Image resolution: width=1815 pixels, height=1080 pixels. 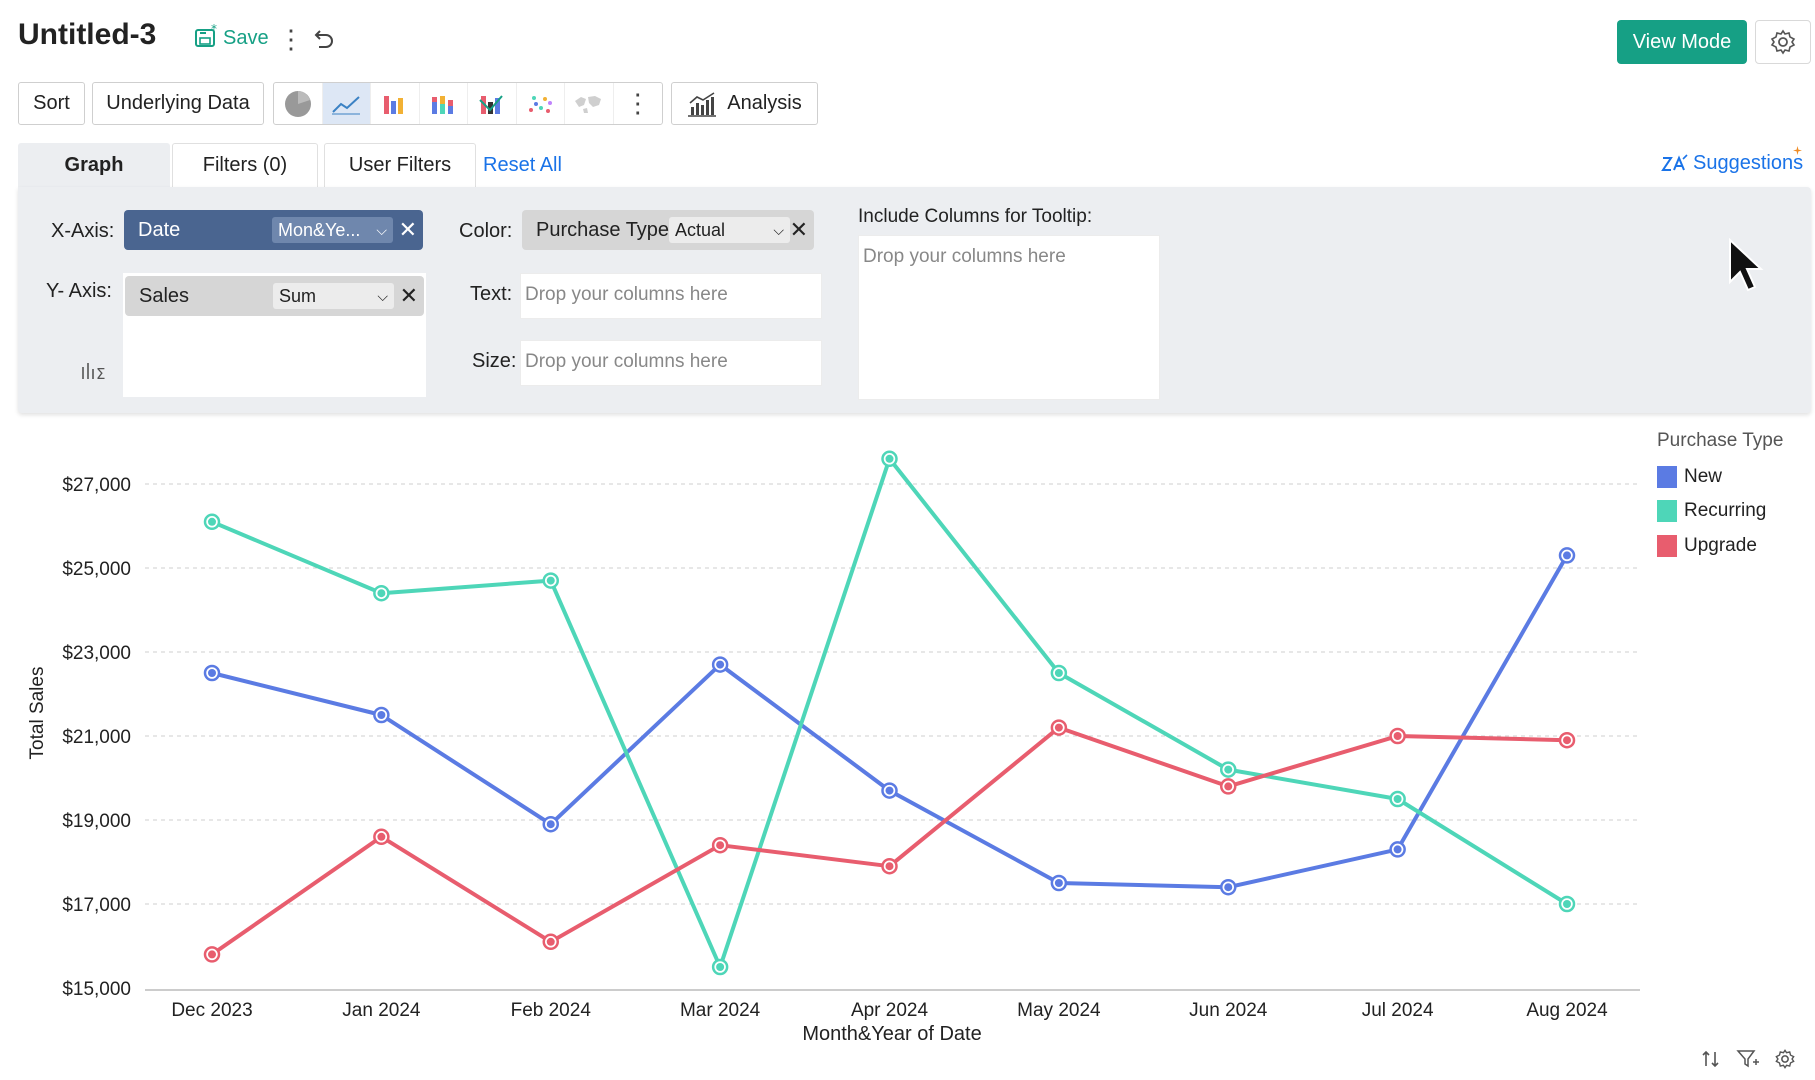 I want to click on svg-text: Σ, so click(x=100, y=373).